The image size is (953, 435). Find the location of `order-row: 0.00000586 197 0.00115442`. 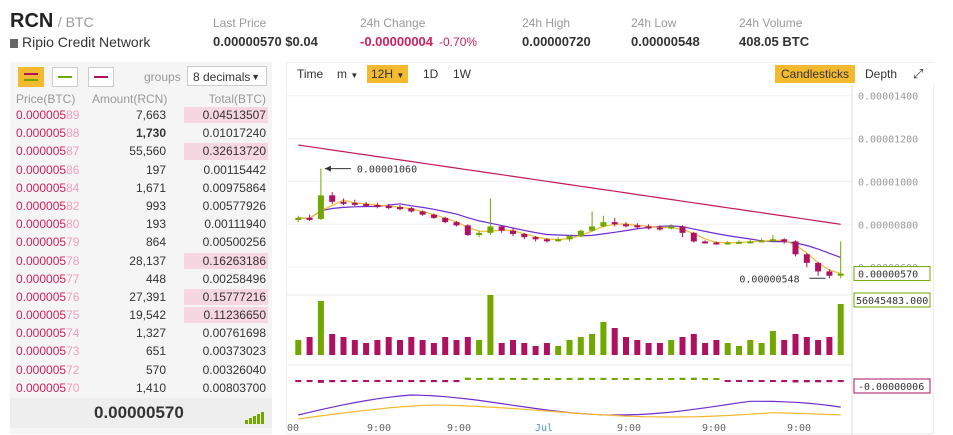

order-row: 0.00000586 197 0.00115442 is located at coordinates (141, 170).